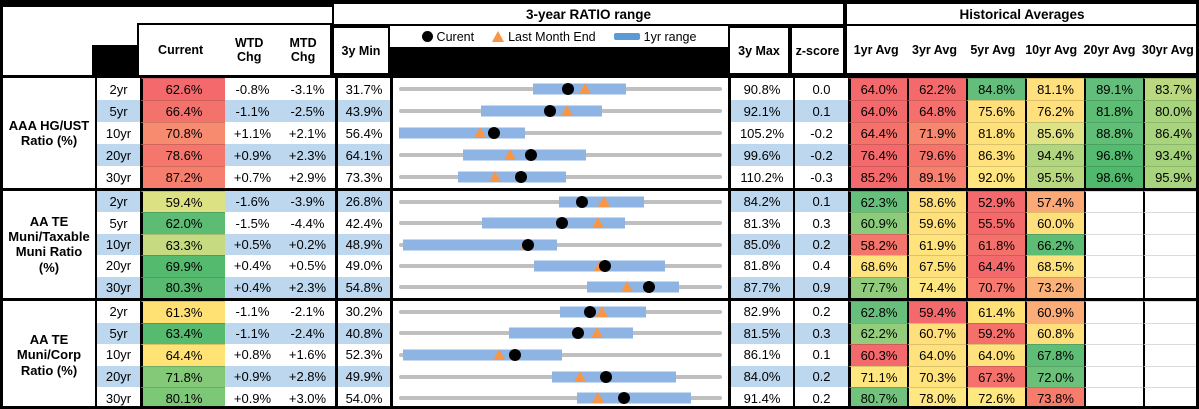 Image resolution: width=1199 pixels, height=409 pixels. Describe the element at coordinates (762, 223) in the screenshot. I see `3y-max-value: 81.3%` at that location.